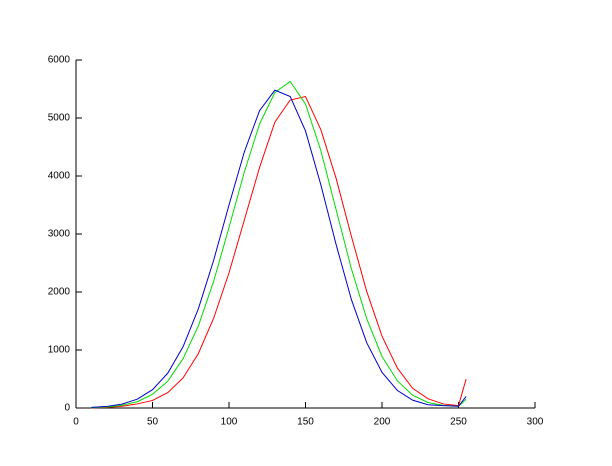  I want to click on x-tick-label: 300, so click(535, 422).